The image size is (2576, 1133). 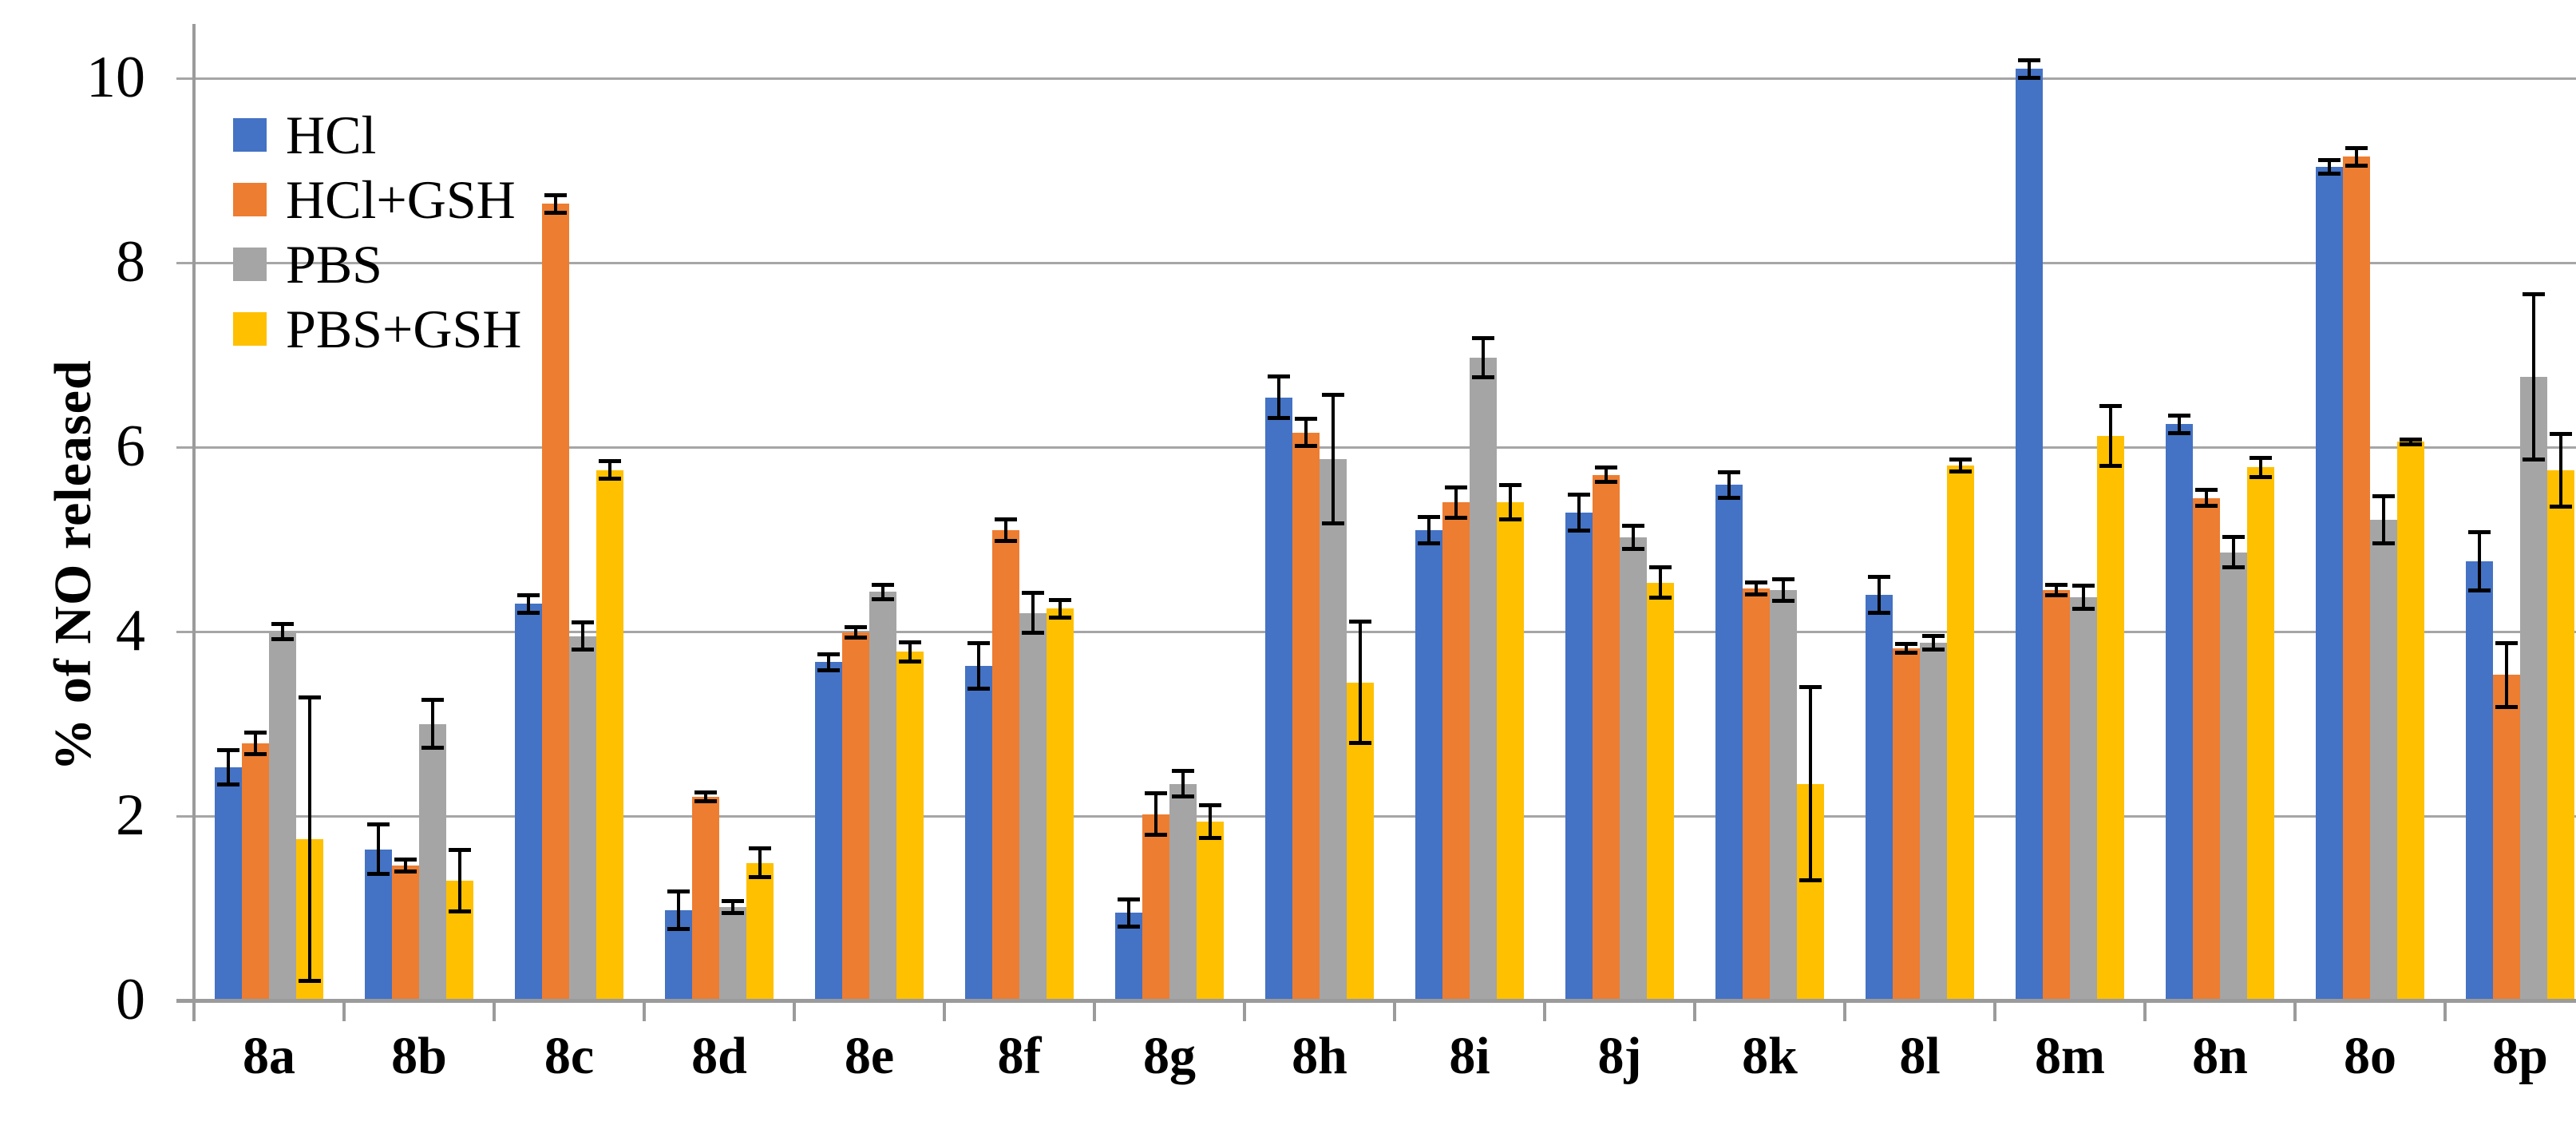 What do you see at coordinates (404, 328) in the screenshot?
I see `legend-label: PBS+GSH` at bounding box center [404, 328].